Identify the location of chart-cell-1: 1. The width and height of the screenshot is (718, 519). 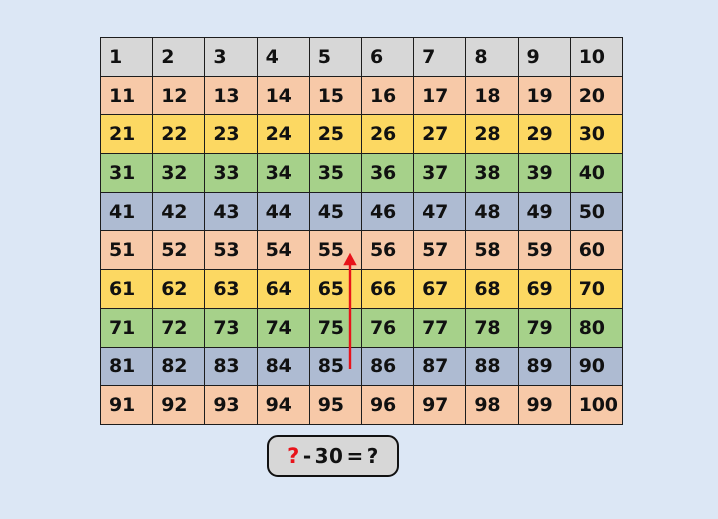
(126, 57).